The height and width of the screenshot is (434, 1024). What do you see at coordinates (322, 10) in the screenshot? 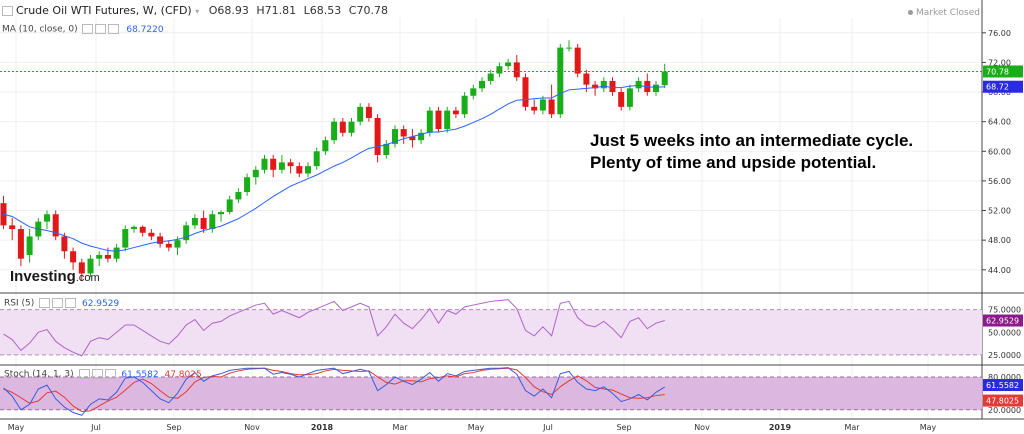
I see `low-value: L68.53` at bounding box center [322, 10].